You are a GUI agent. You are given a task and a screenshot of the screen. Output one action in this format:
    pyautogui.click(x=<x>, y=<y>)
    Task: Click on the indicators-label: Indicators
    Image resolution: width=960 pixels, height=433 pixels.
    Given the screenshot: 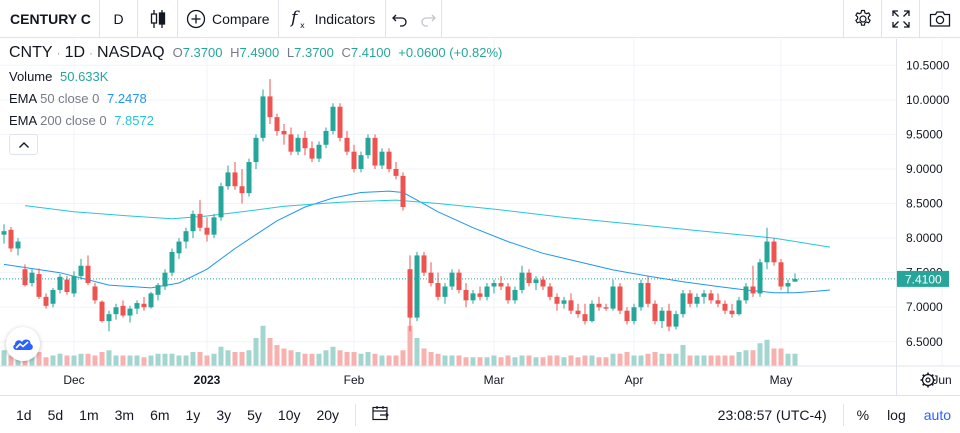 What is the action you would take?
    pyautogui.click(x=345, y=18)
    